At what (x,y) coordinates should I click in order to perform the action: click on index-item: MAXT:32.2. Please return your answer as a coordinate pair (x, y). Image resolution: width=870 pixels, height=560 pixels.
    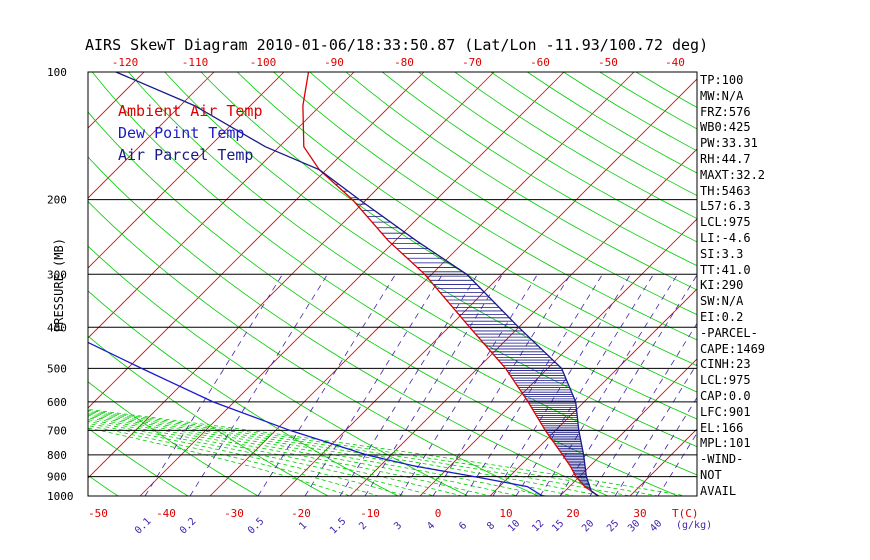
    Looking at the image, I should click on (733, 174).